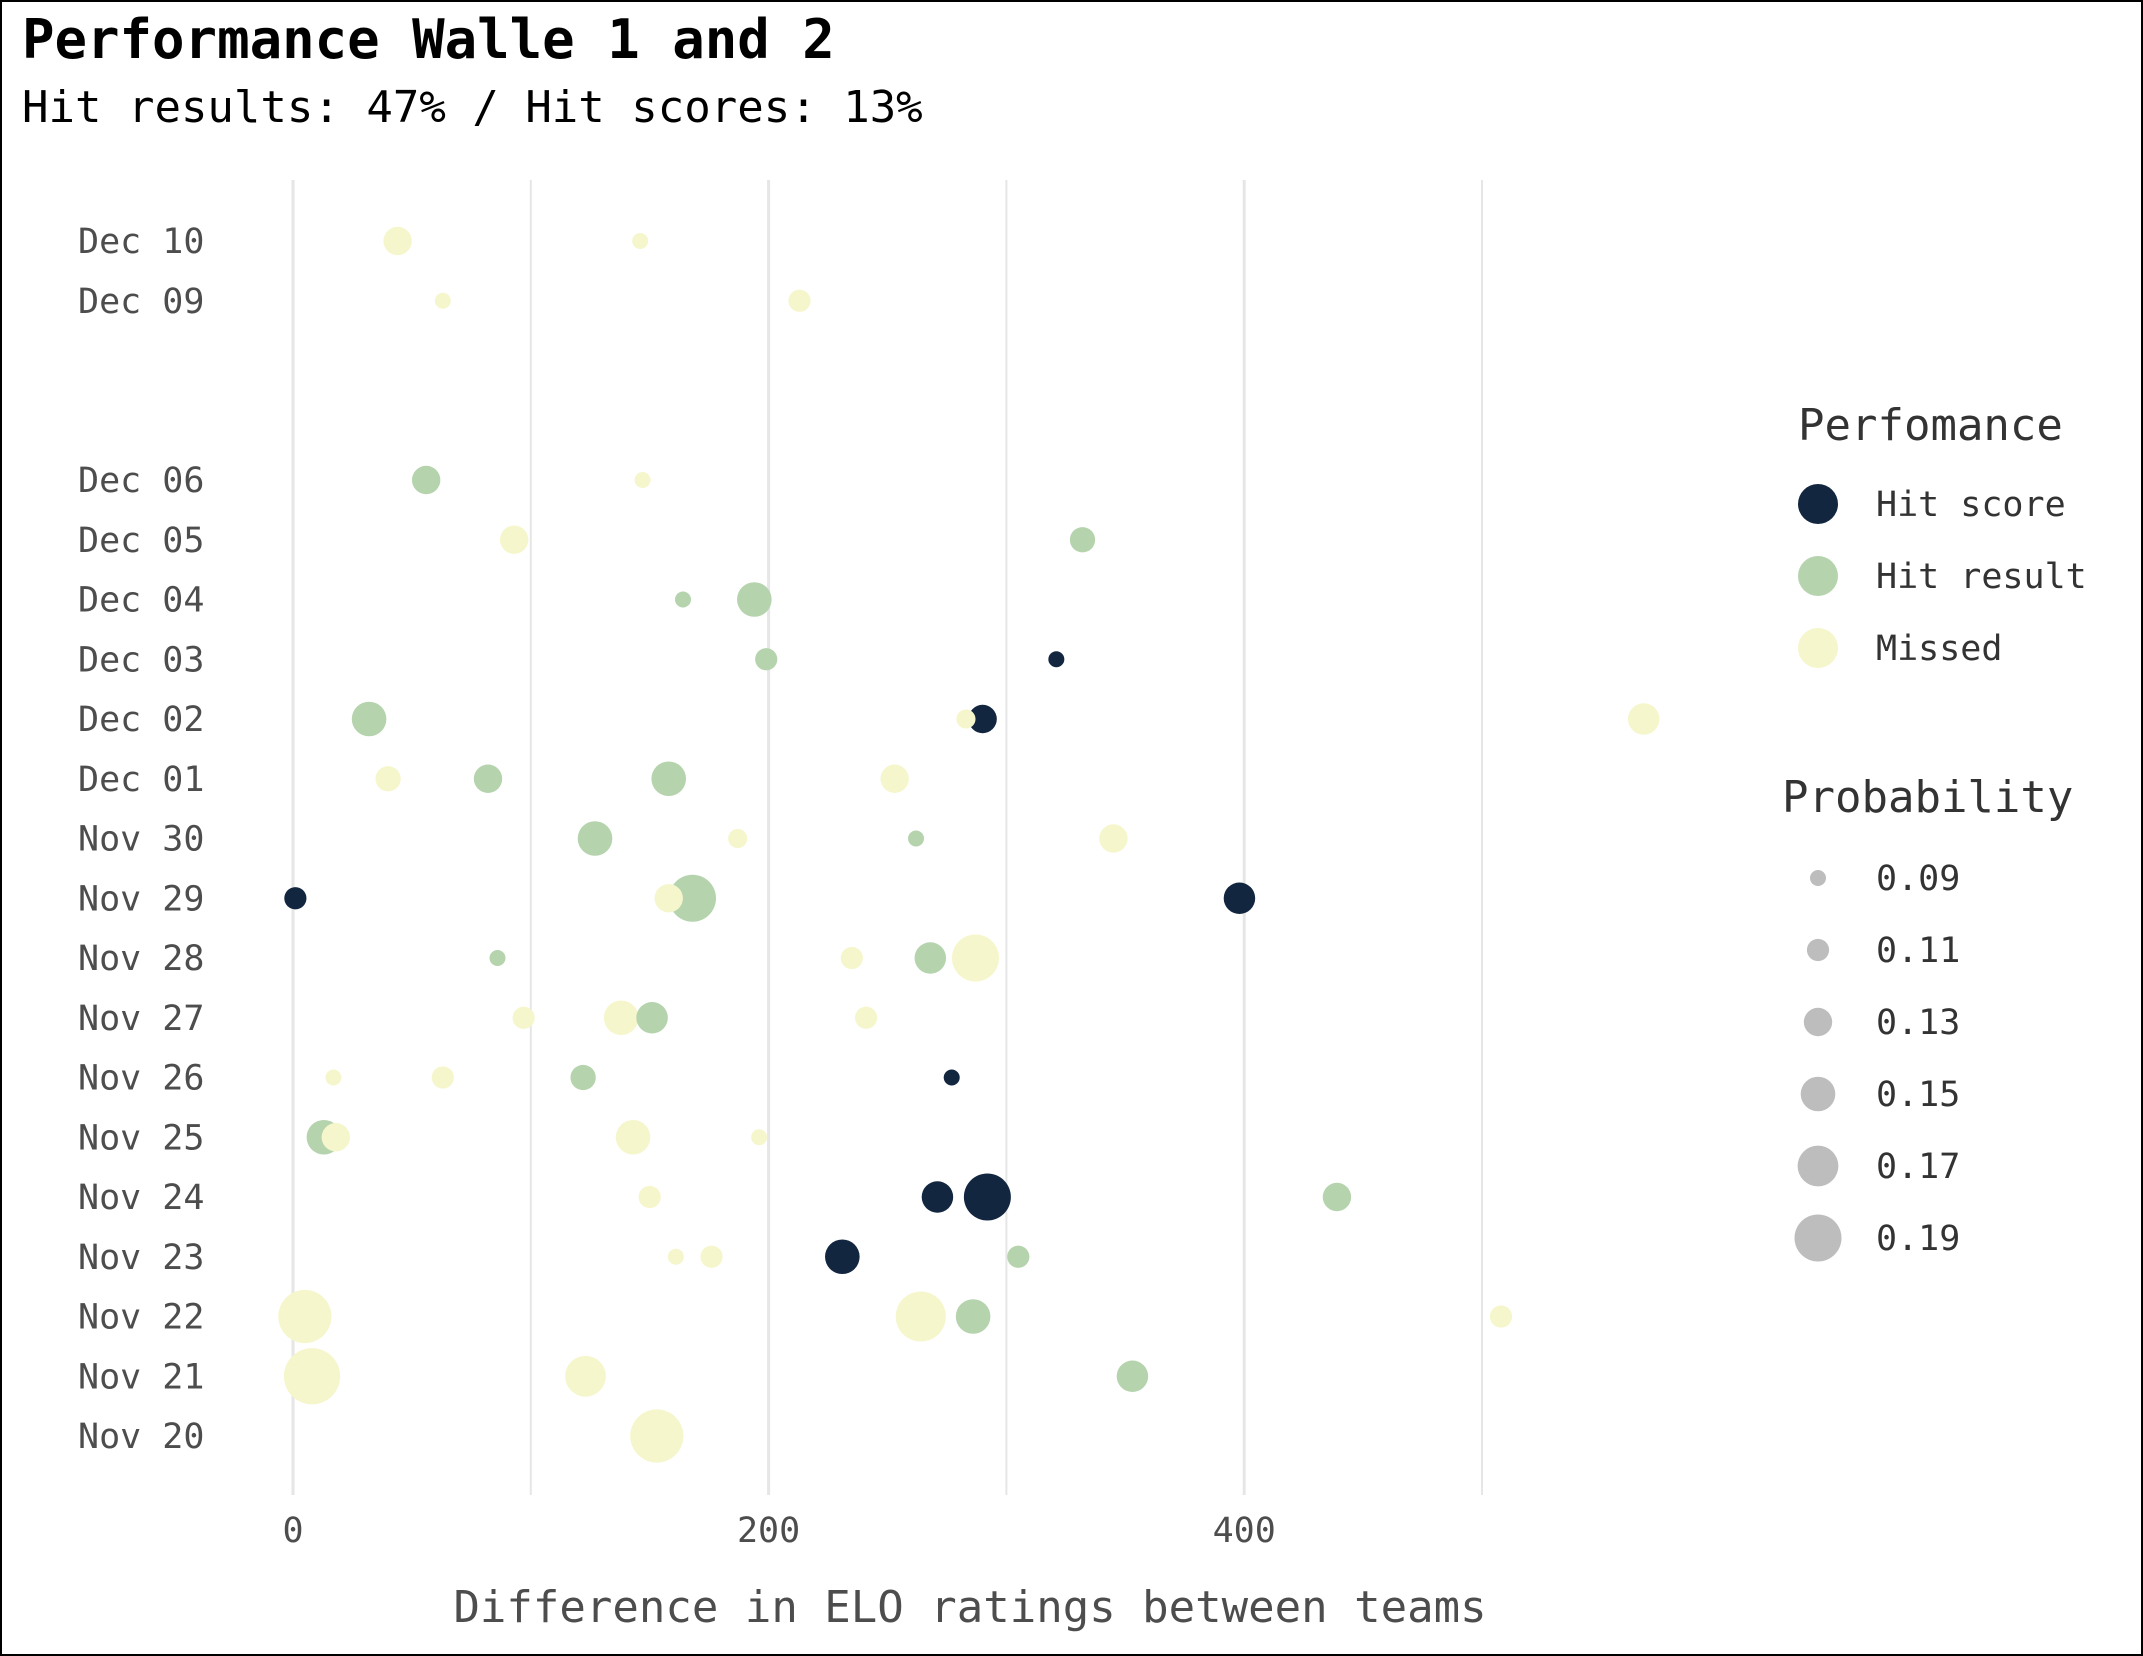  Describe the element at coordinates (141, 1019) in the screenshot. I see `y-tick-label-nov-27: Nov 27` at that location.